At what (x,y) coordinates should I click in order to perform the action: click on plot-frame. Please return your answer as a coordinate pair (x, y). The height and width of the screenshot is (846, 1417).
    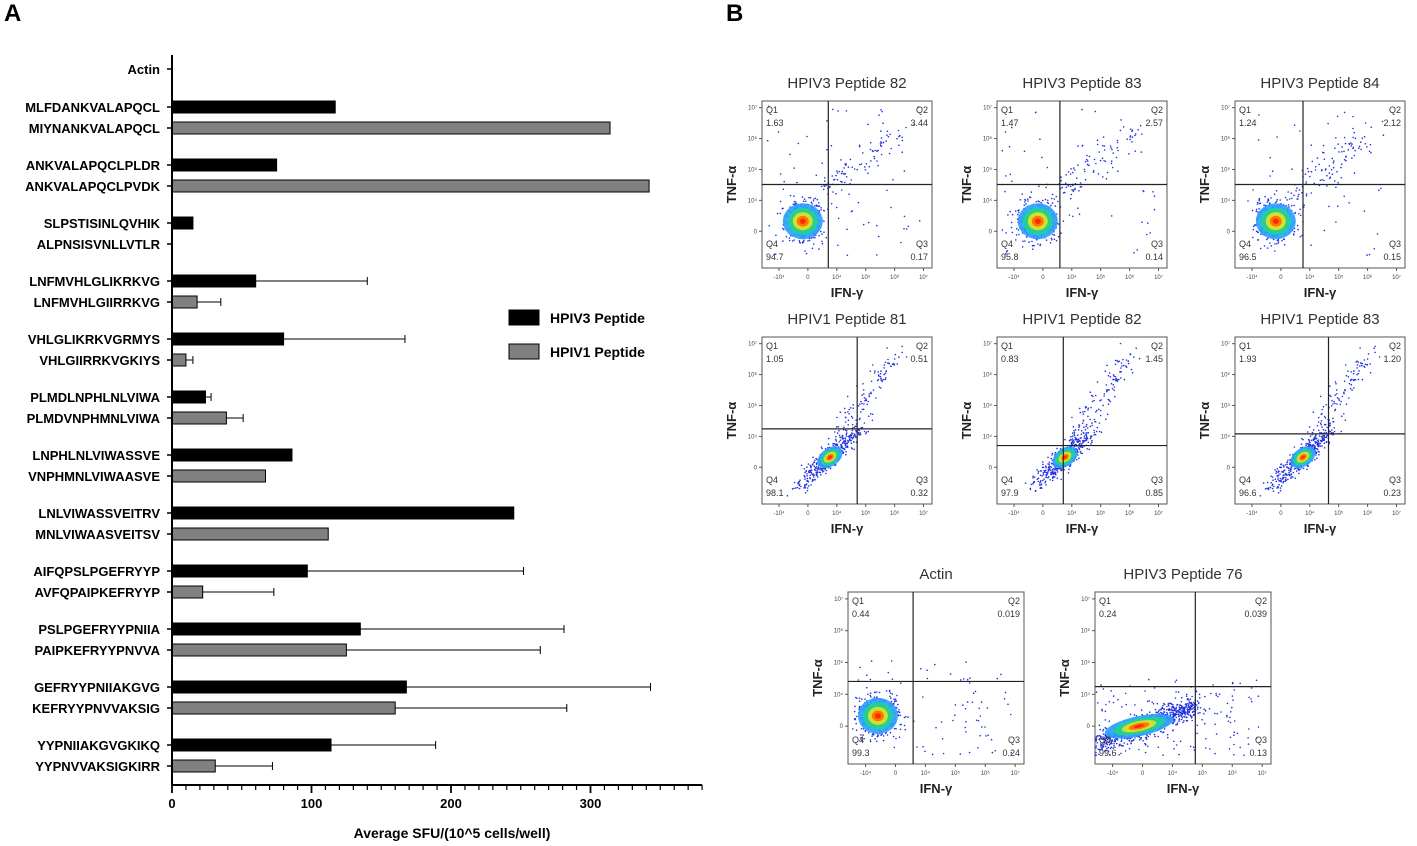
    Looking at the image, I should click on (936, 678).